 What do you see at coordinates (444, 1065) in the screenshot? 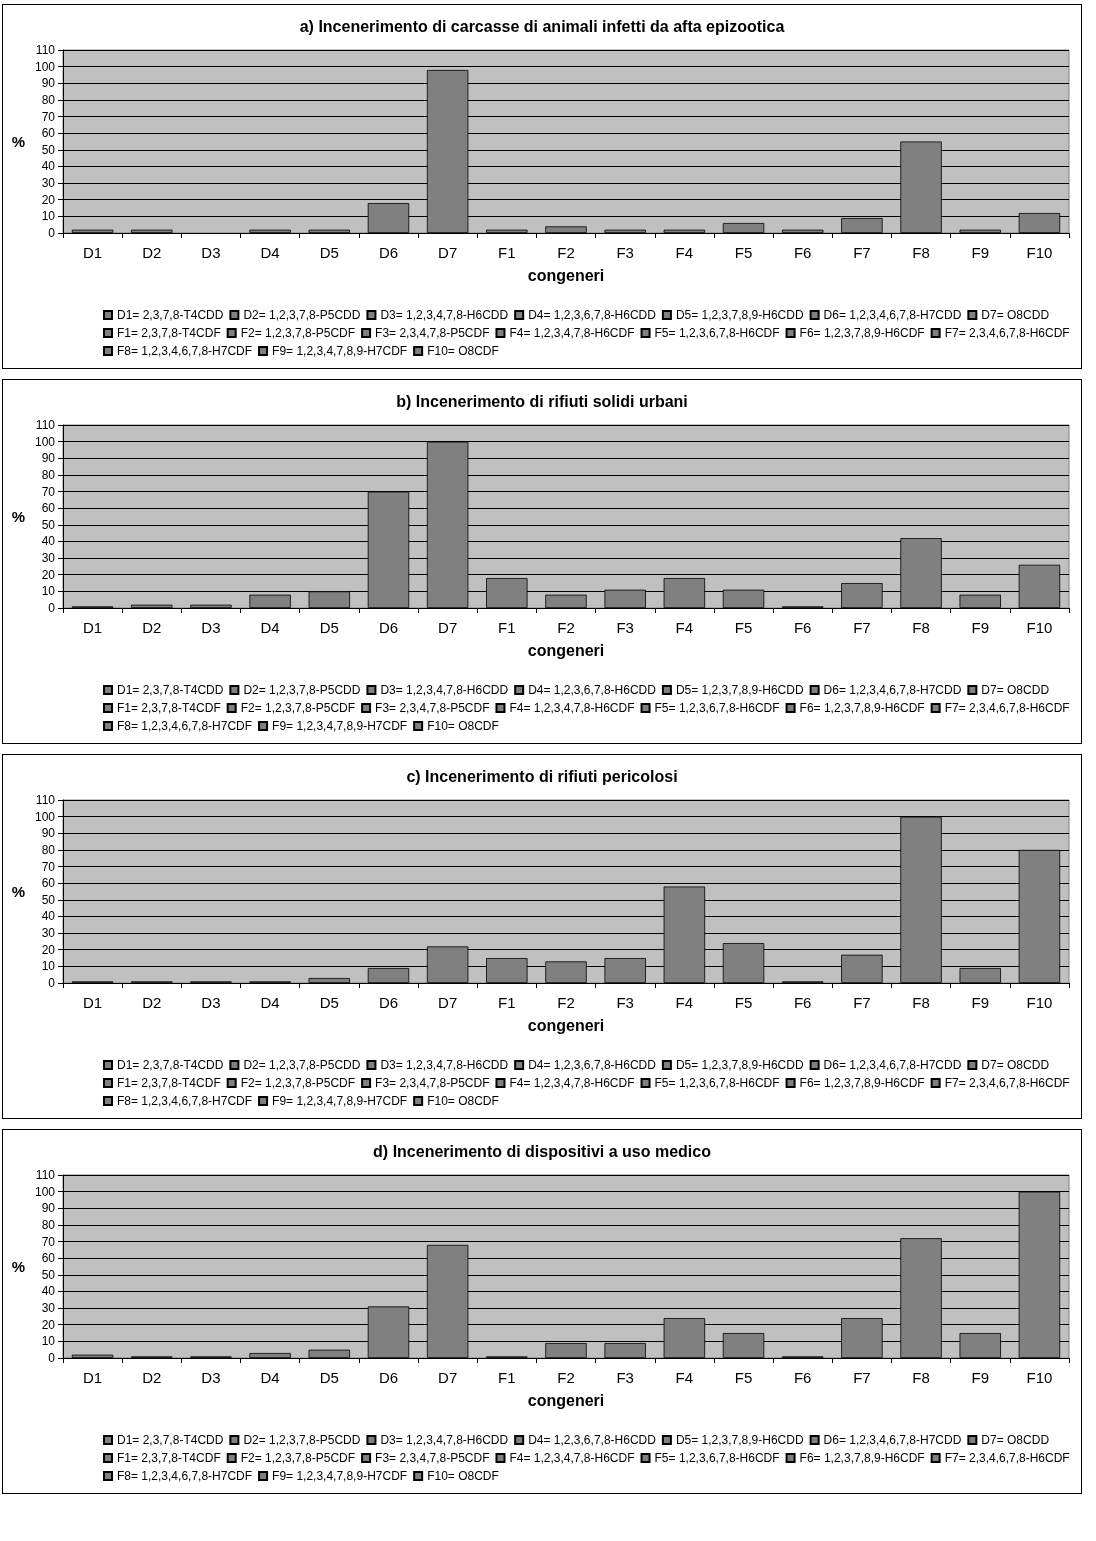
I see `legend-label: D3= 1,2,3,4,7,8-H6CDD` at bounding box center [444, 1065].